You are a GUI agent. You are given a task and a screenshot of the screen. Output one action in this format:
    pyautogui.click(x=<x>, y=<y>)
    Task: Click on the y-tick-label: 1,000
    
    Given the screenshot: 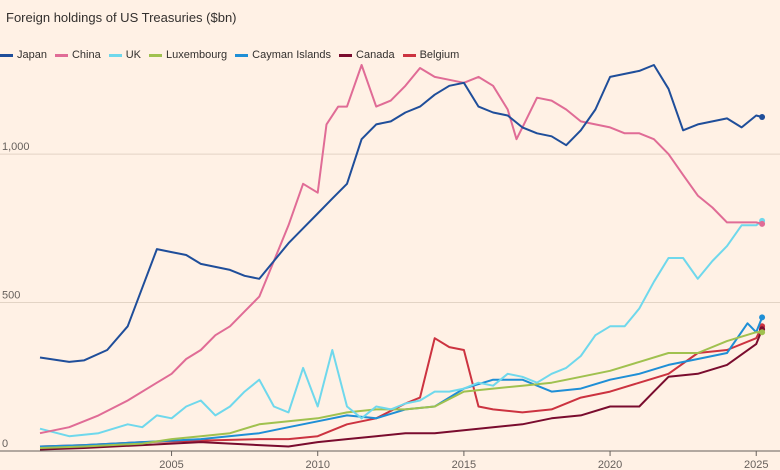 What is the action you would take?
    pyautogui.click(x=16, y=147)
    